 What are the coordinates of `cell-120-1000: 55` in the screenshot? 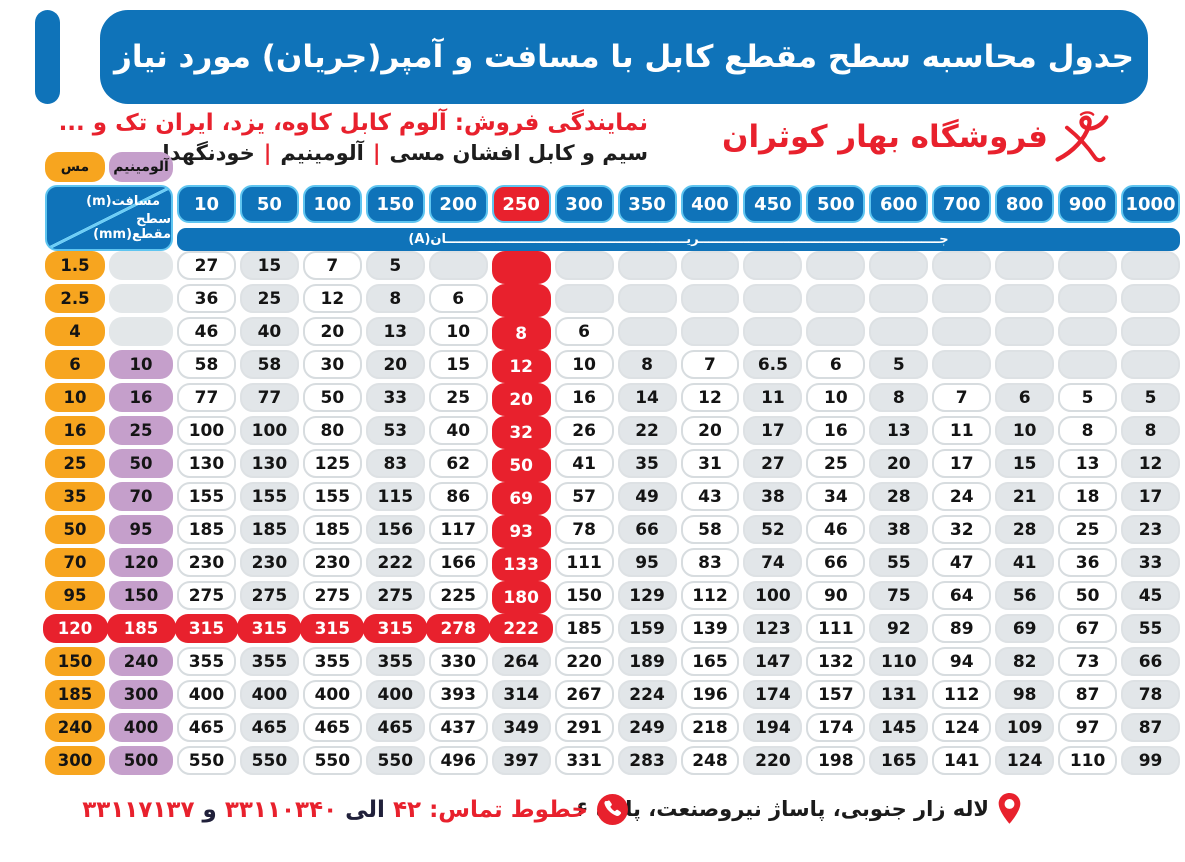 It's located at (1150, 628).